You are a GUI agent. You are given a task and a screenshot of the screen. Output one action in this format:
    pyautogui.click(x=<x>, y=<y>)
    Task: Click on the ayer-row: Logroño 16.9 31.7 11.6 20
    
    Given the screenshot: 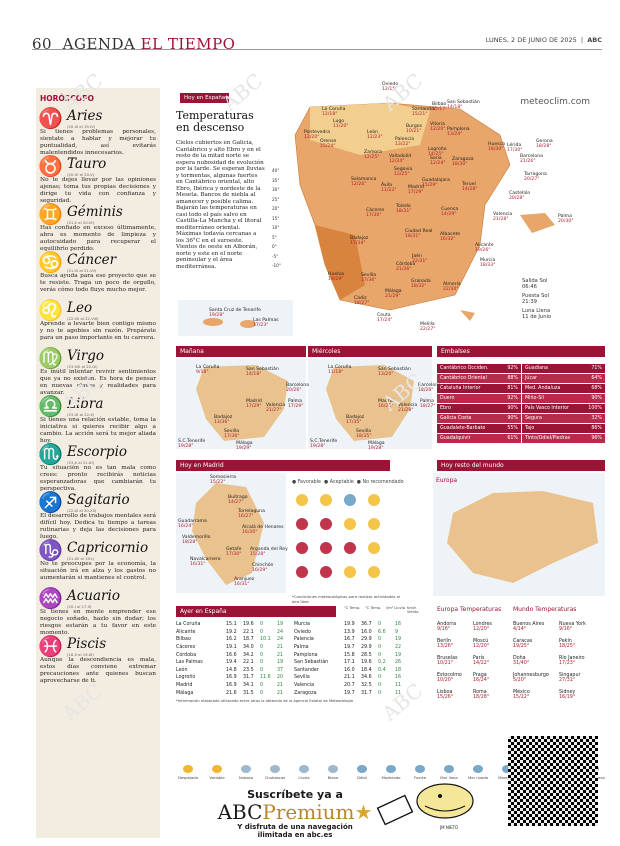 What is the action you would take?
    pyautogui.click(x=236, y=678)
    